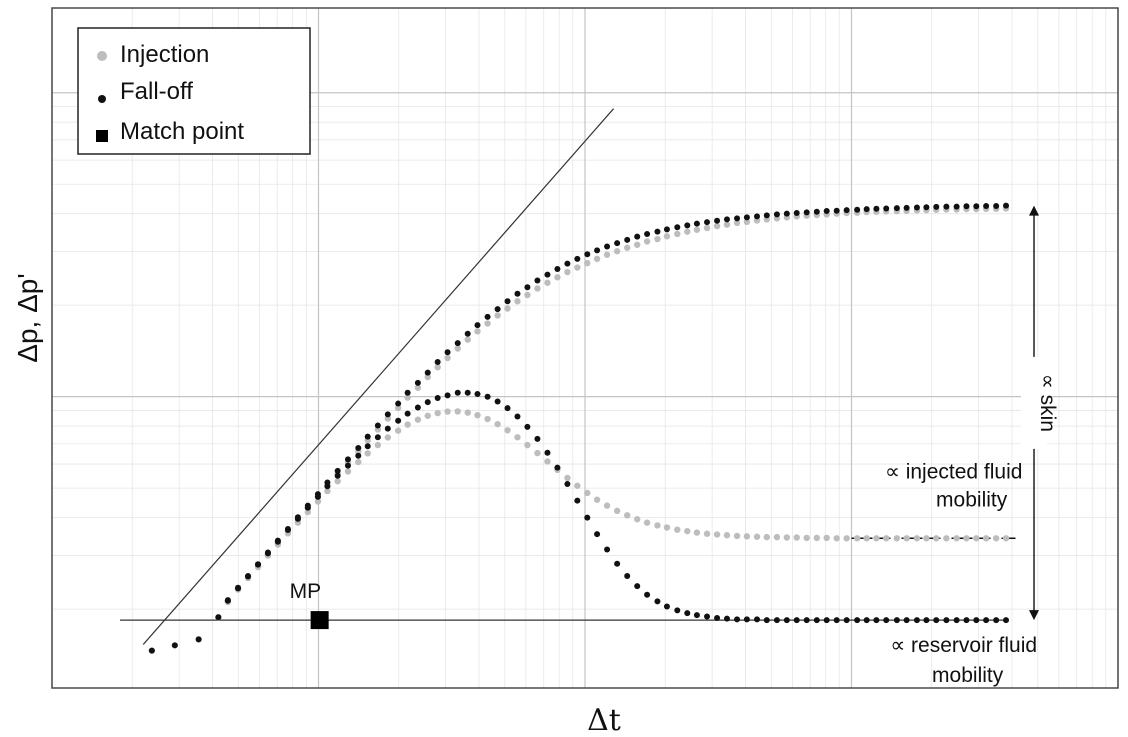 This screenshot has width=1128, height=737. Describe the element at coordinates (194, 91) in the screenshot. I see `legend: Injection Fall-off Match point` at that location.